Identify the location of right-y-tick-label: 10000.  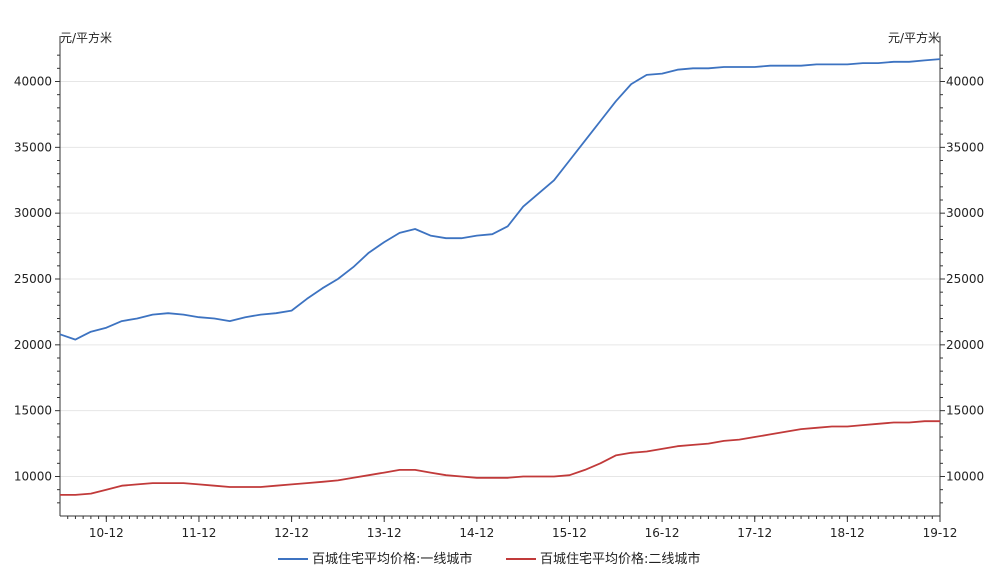
(965, 477).